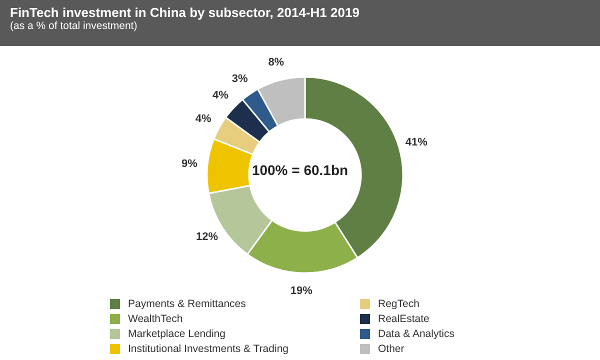  What do you see at coordinates (208, 348) in the screenshot?
I see `legend-label: Institutional Investments & Trading` at bounding box center [208, 348].